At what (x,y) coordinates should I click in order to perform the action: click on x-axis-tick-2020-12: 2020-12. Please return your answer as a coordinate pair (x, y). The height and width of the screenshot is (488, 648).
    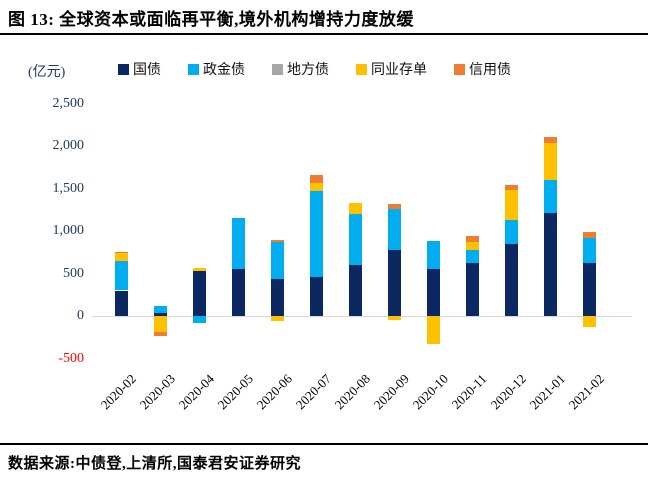
    Looking at the image, I should click on (508, 392).